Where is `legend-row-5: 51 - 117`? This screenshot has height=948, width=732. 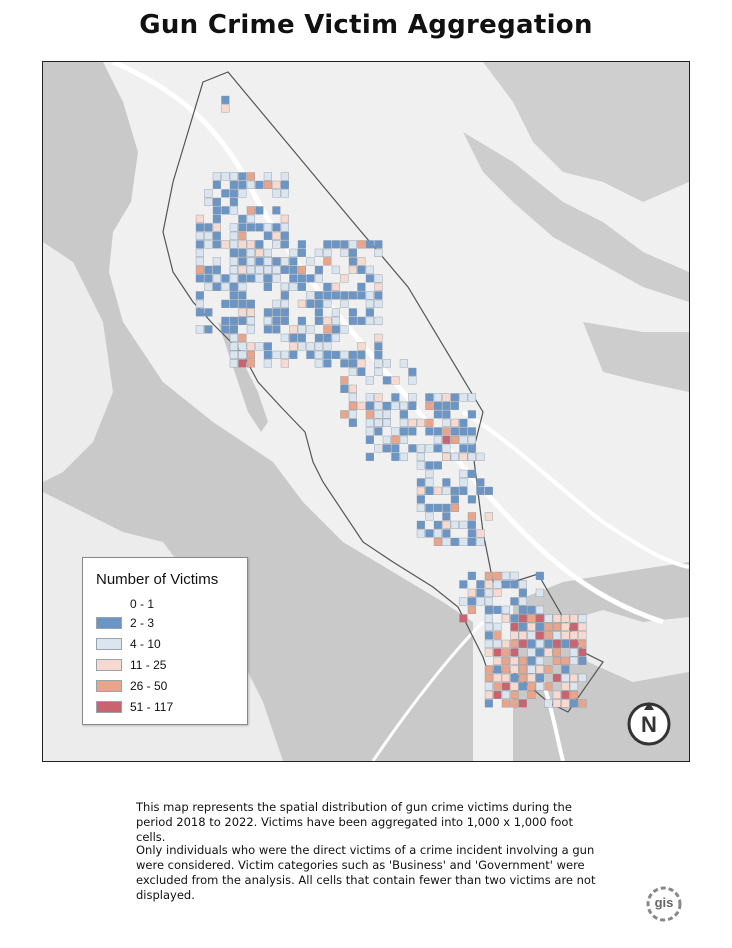 legend-row-5: 51 - 117 is located at coordinates (166, 707).